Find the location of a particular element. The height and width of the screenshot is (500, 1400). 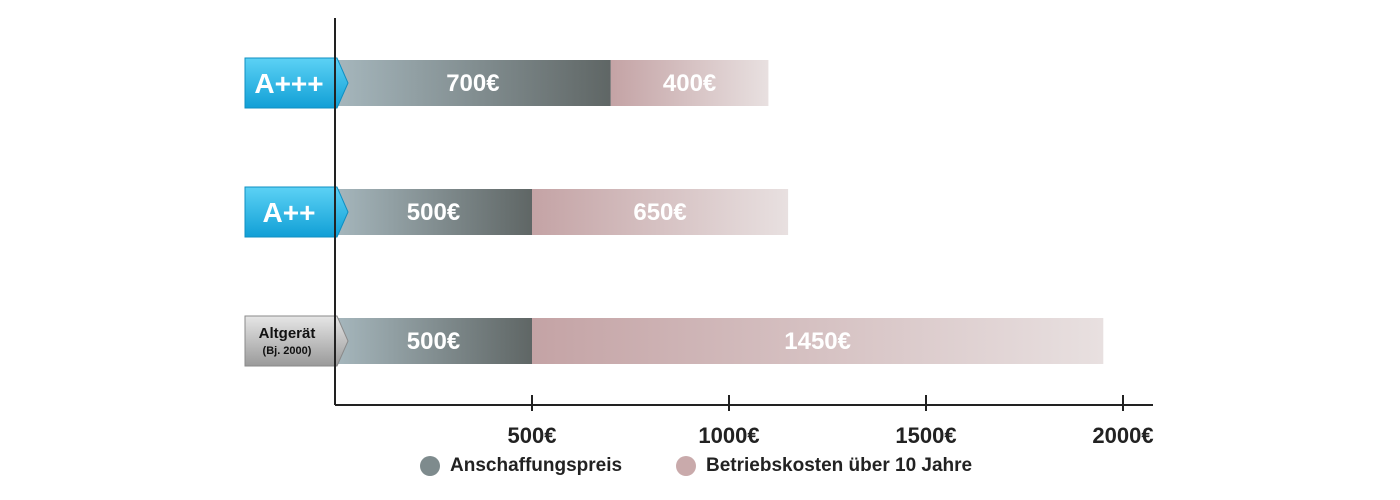

bar-value-label: 650€ is located at coordinates (659, 212).